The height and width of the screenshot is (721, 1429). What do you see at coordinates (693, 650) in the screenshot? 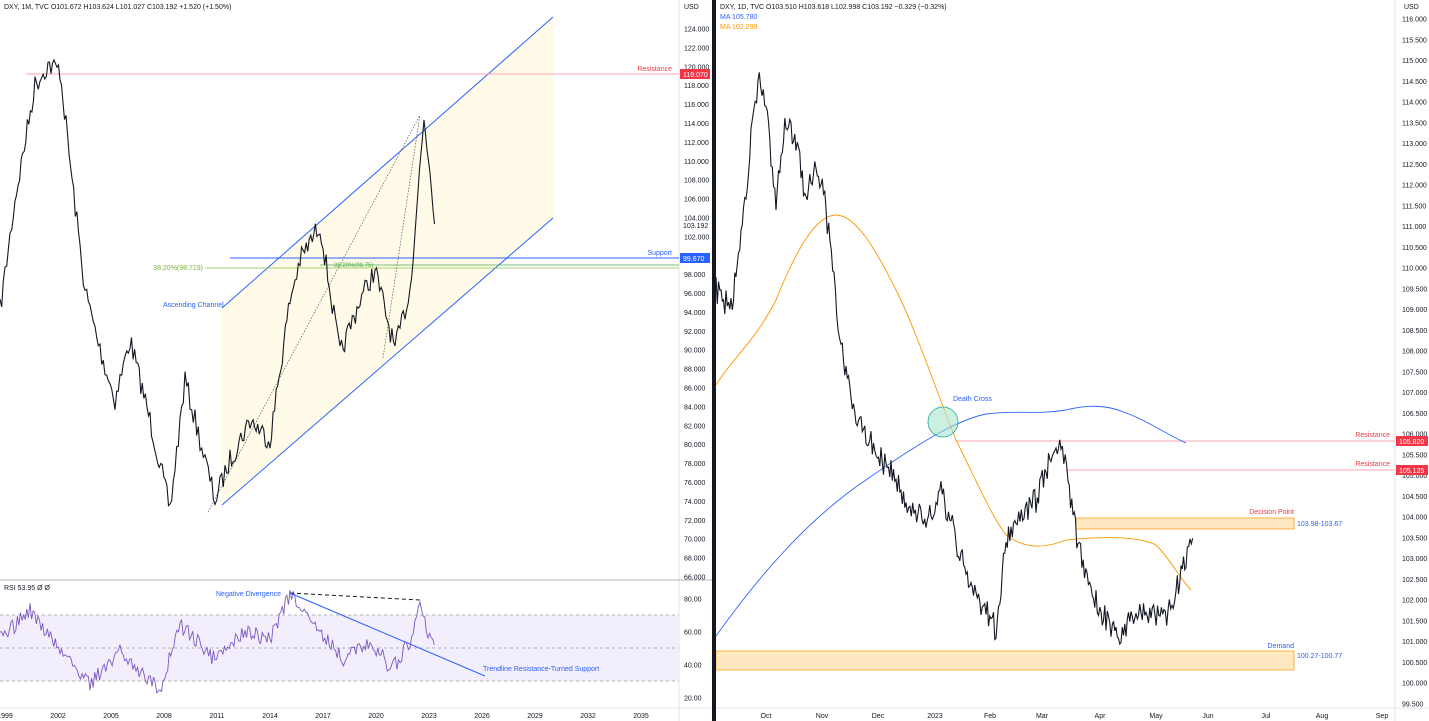
I see `rsi-y-ticks: 80.00 60.00 40.00 20.00` at bounding box center [693, 650].